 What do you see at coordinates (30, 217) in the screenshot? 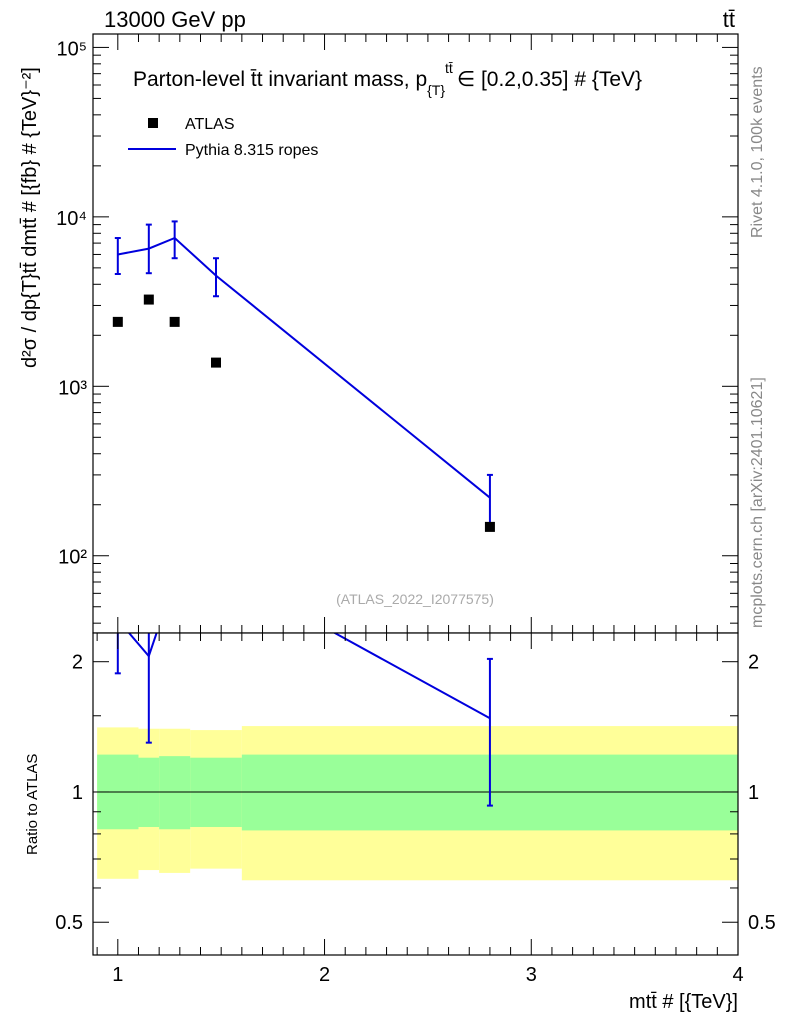
I see `main-y-label: d²σ / dp{T}tt̄ dmtt̄ # [{fb} # {TeV}⁻²]` at bounding box center [30, 217].